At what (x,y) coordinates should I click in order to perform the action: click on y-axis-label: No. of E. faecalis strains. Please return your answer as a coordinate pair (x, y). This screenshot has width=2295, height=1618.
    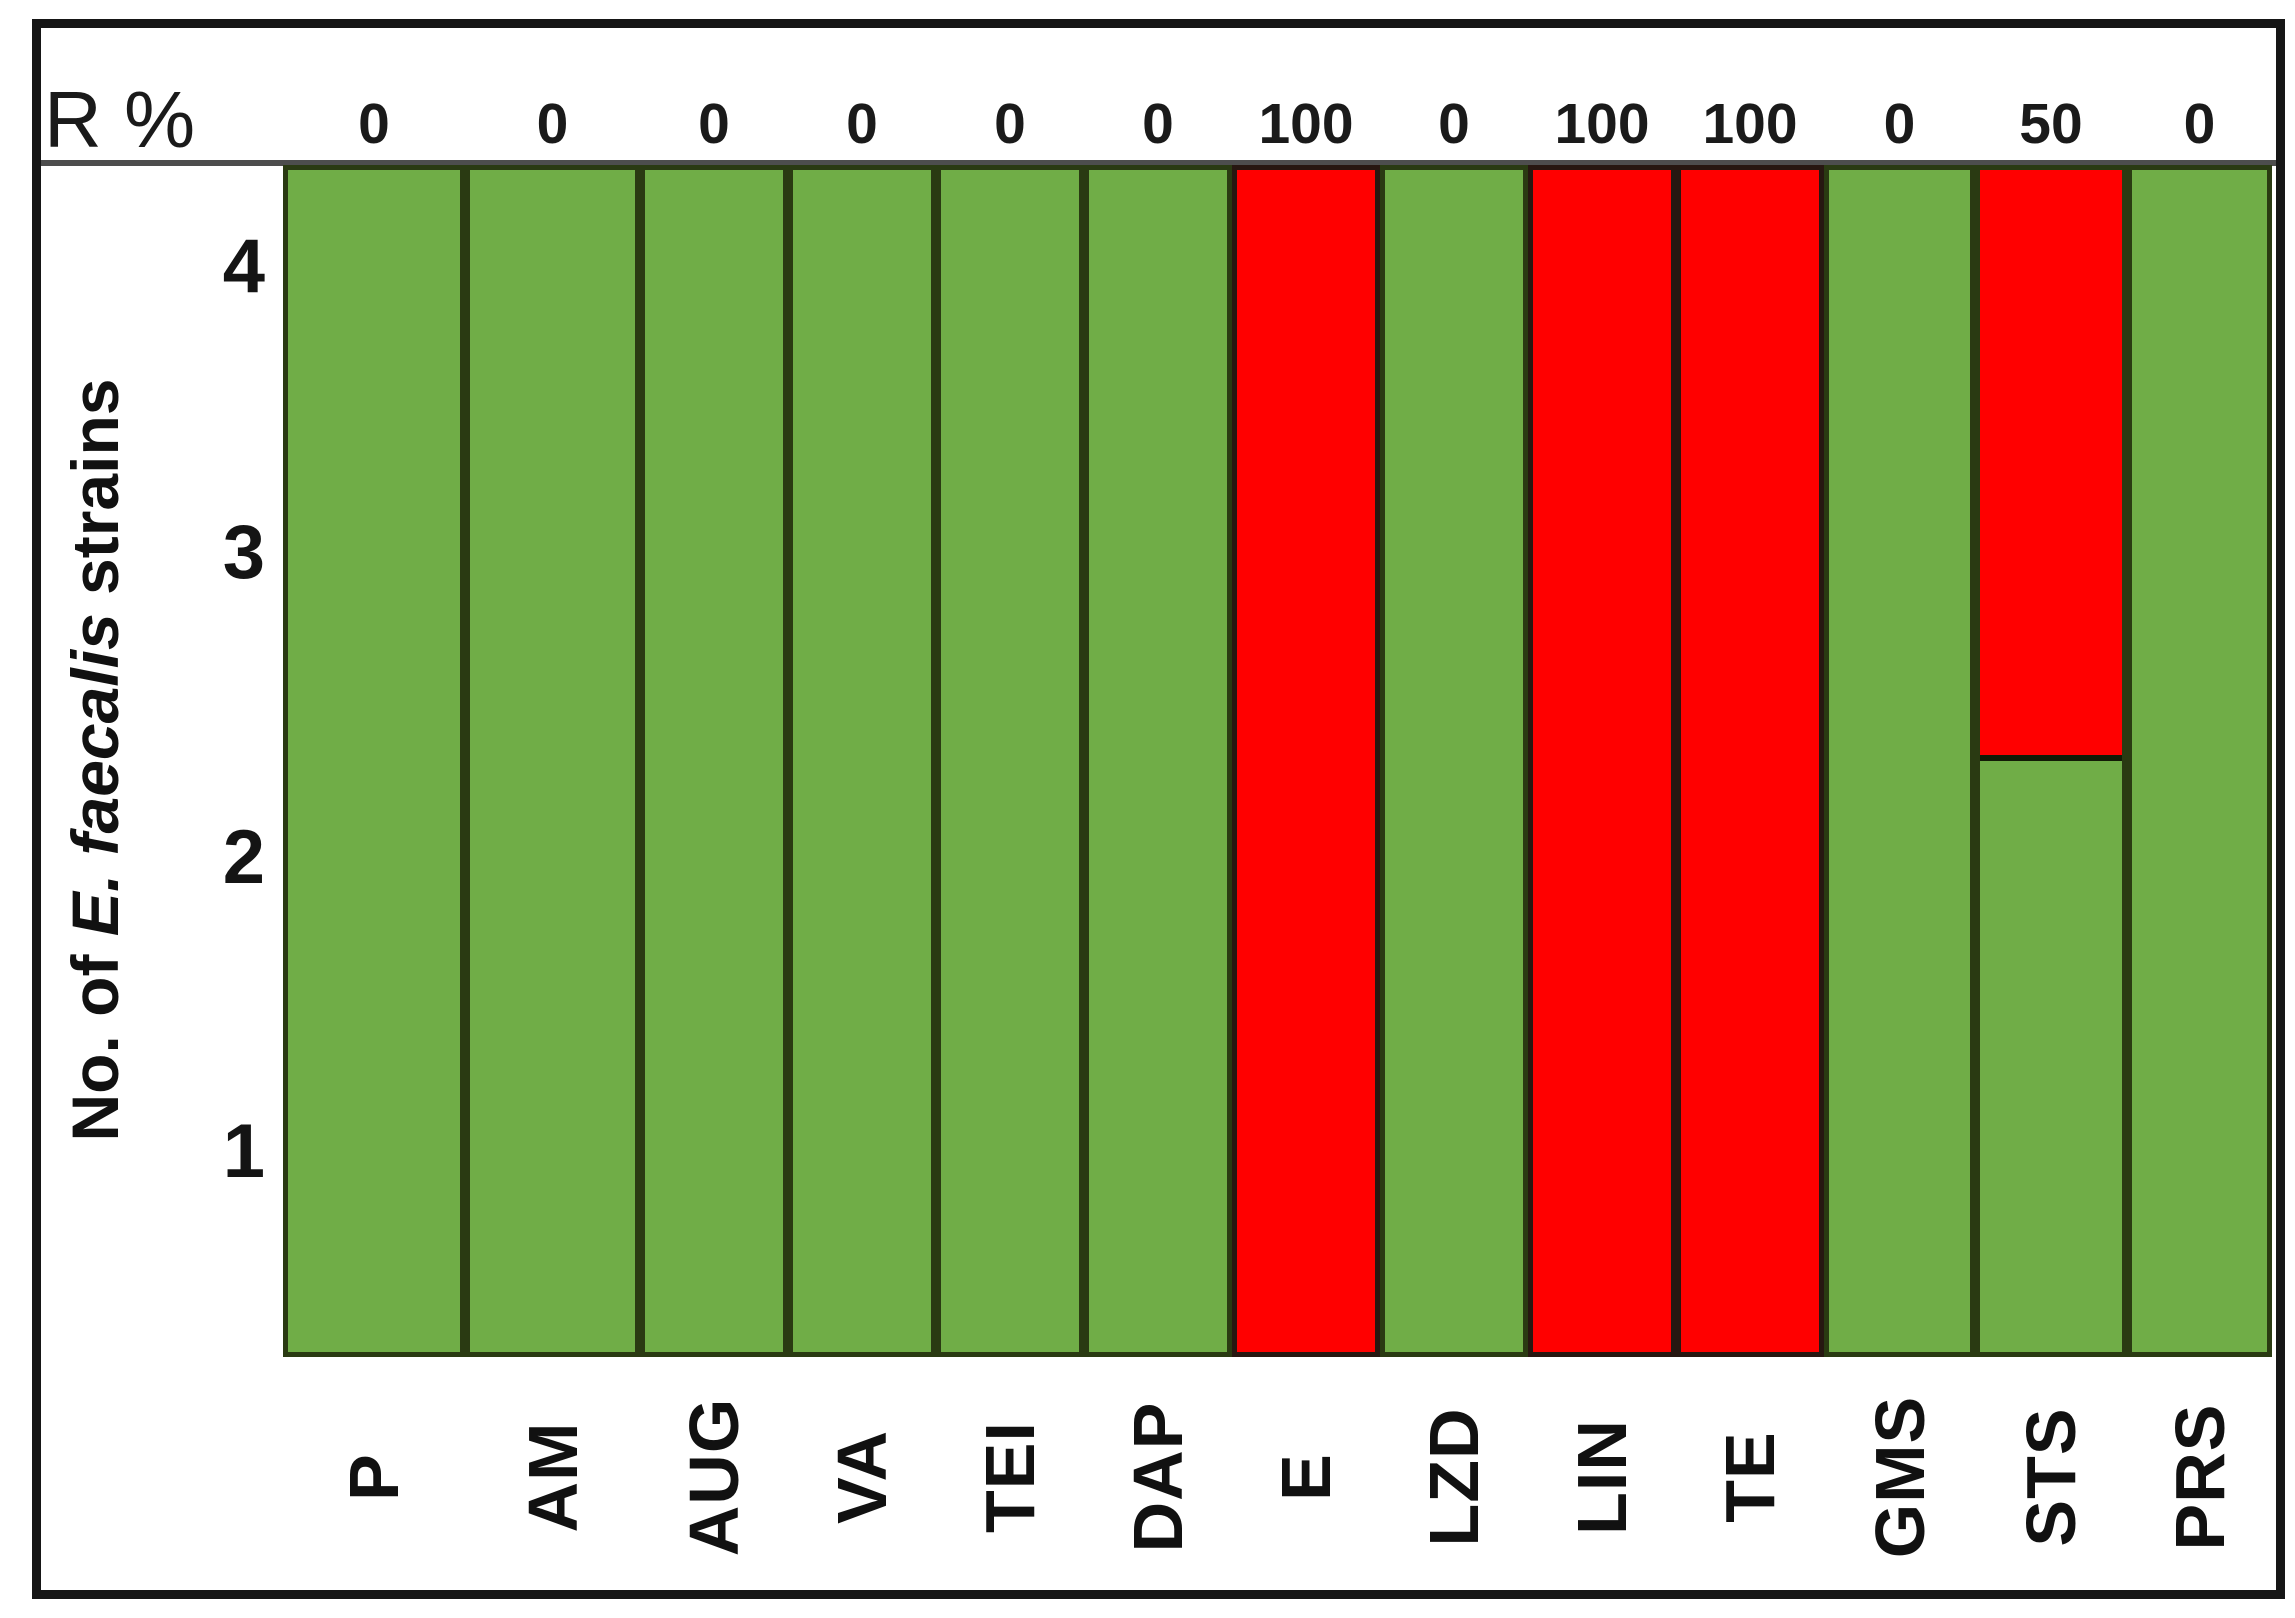
    Looking at the image, I should click on (95, 760).